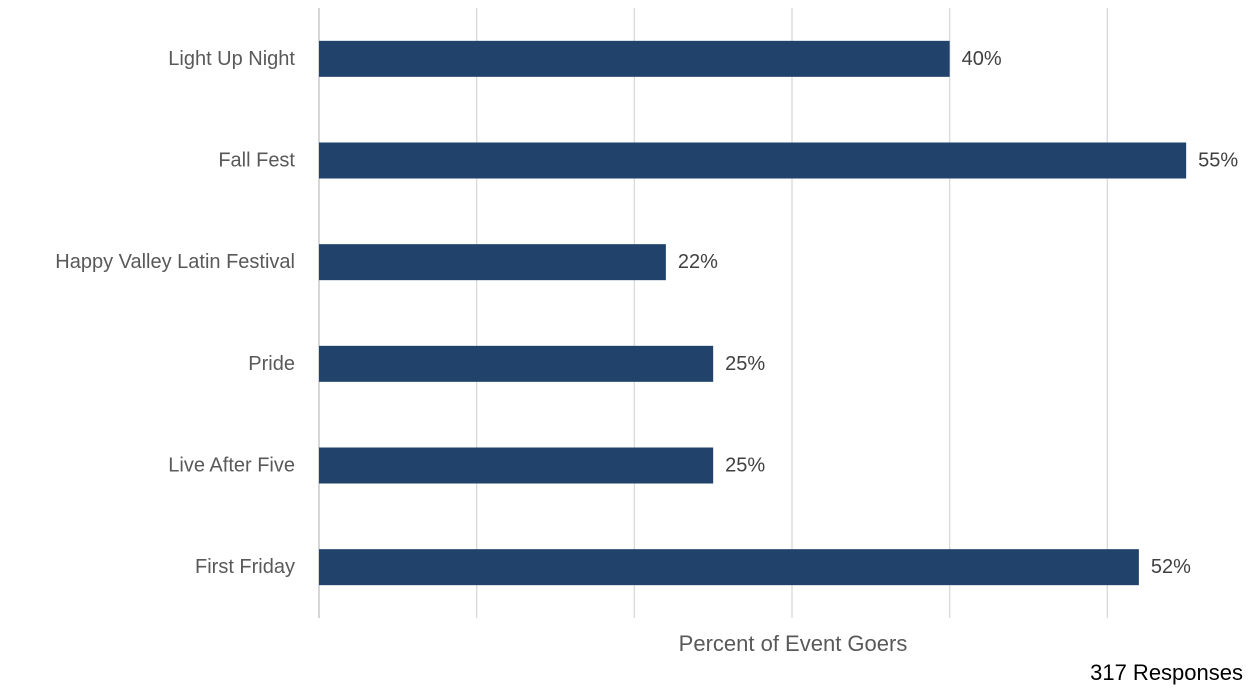 The width and height of the screenshot is (1253, 696). Describe the element at coordinates (175, 262) in the screenshot. I see `category-label: Happy Valley Latin Festival` at that location.